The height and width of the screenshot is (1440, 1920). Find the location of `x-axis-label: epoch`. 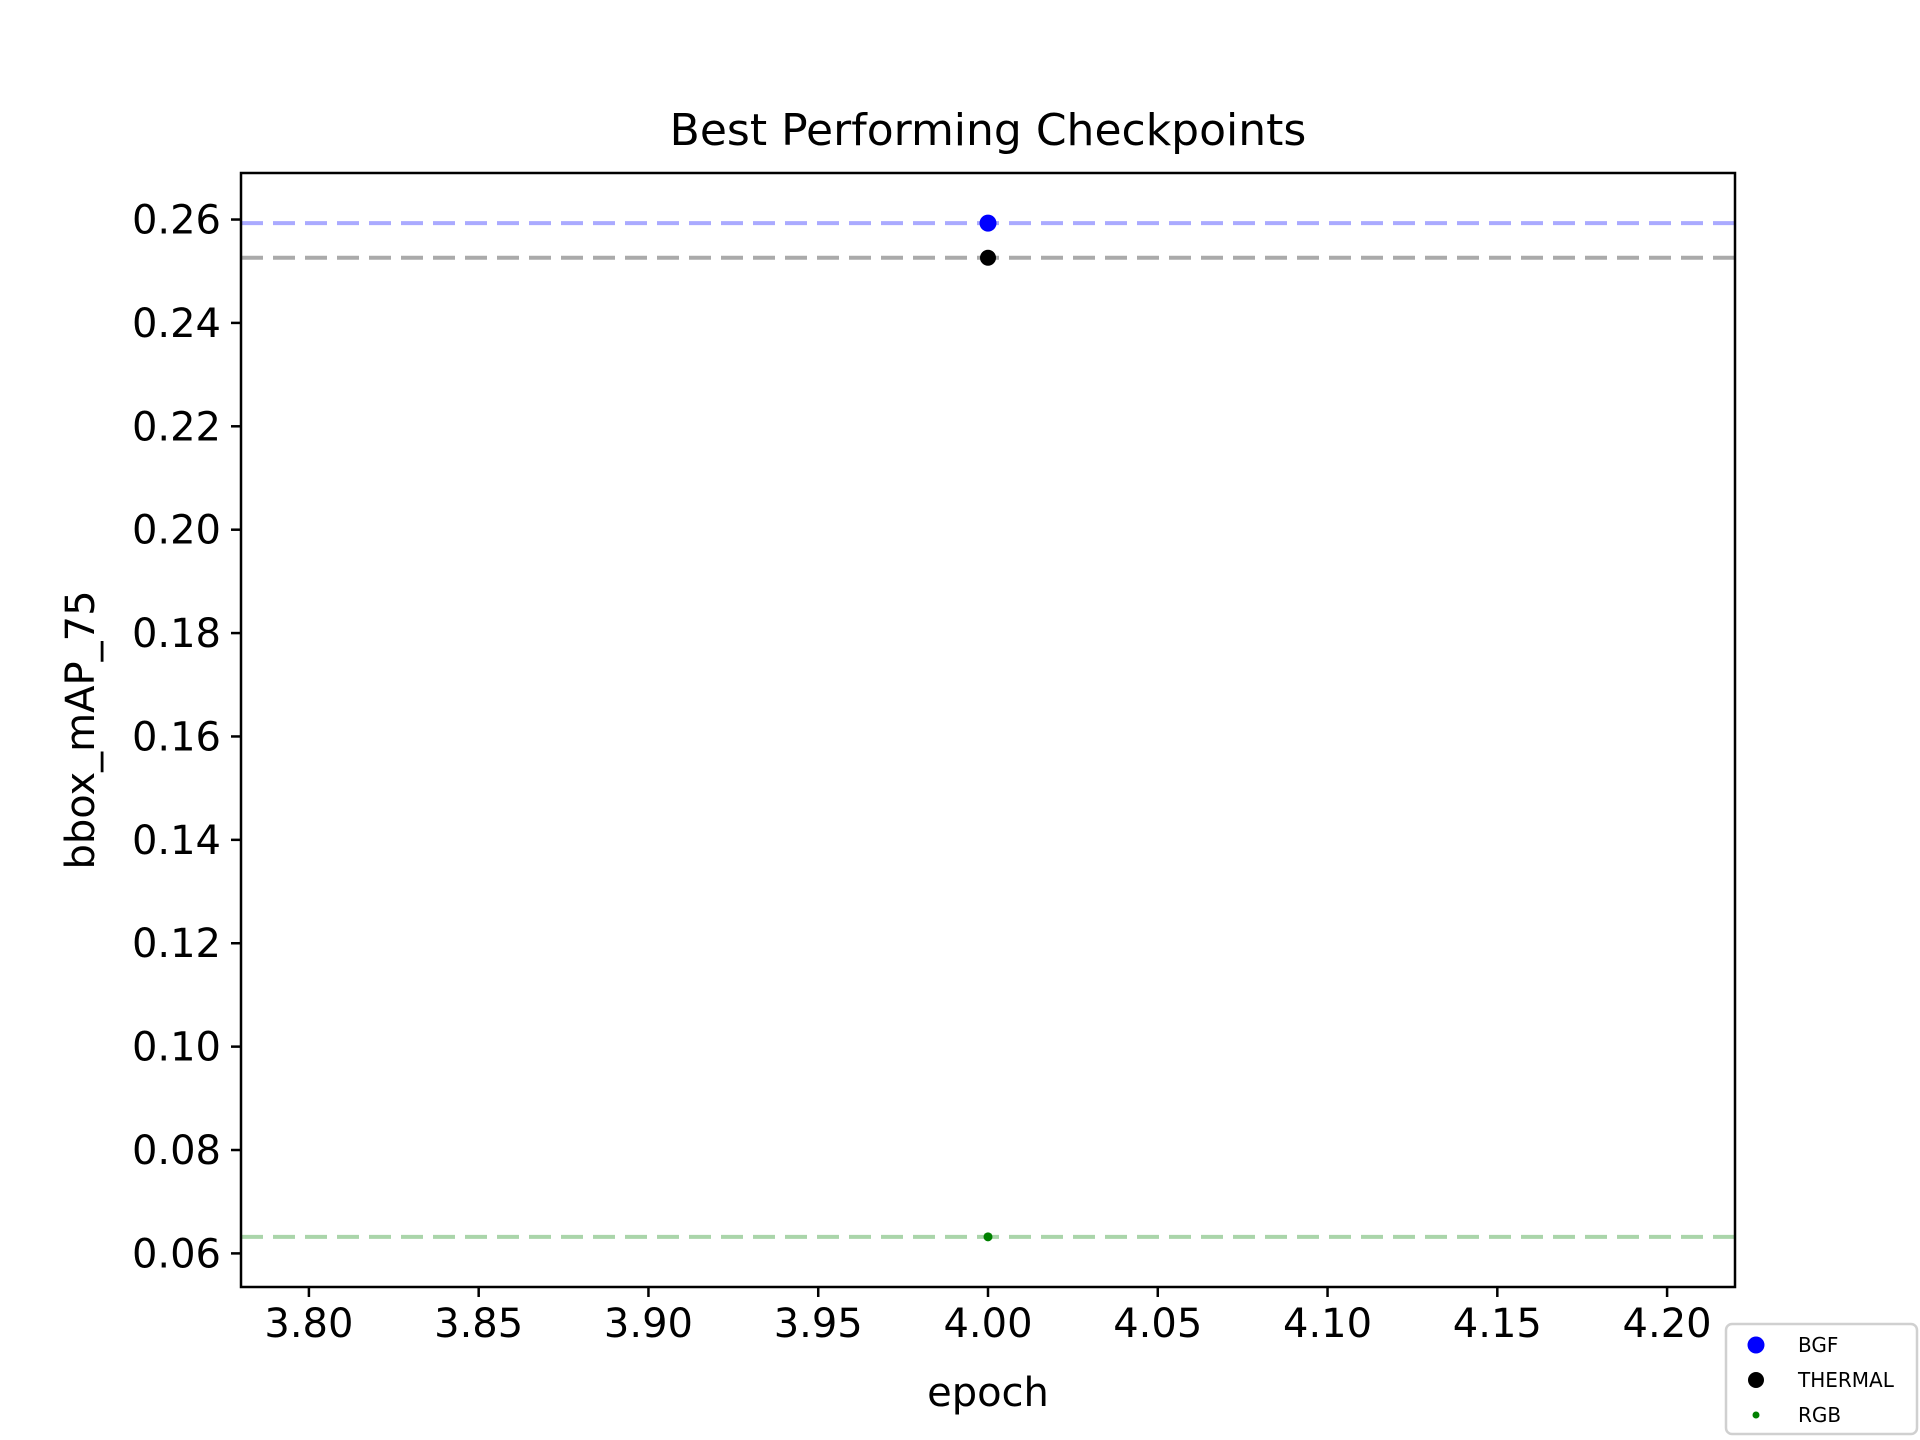

x-axis-label: epoch is located at coordinates (988, 1393).